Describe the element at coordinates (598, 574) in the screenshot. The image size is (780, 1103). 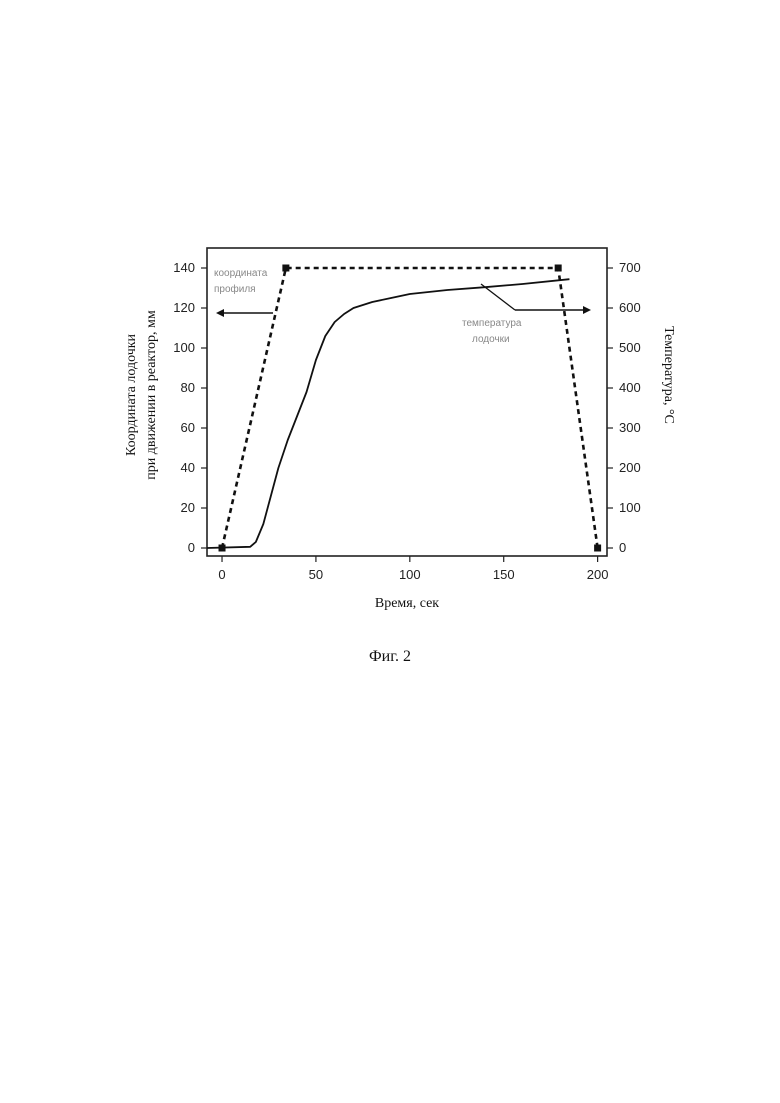
I see `x-tick-label: 200` at that location.